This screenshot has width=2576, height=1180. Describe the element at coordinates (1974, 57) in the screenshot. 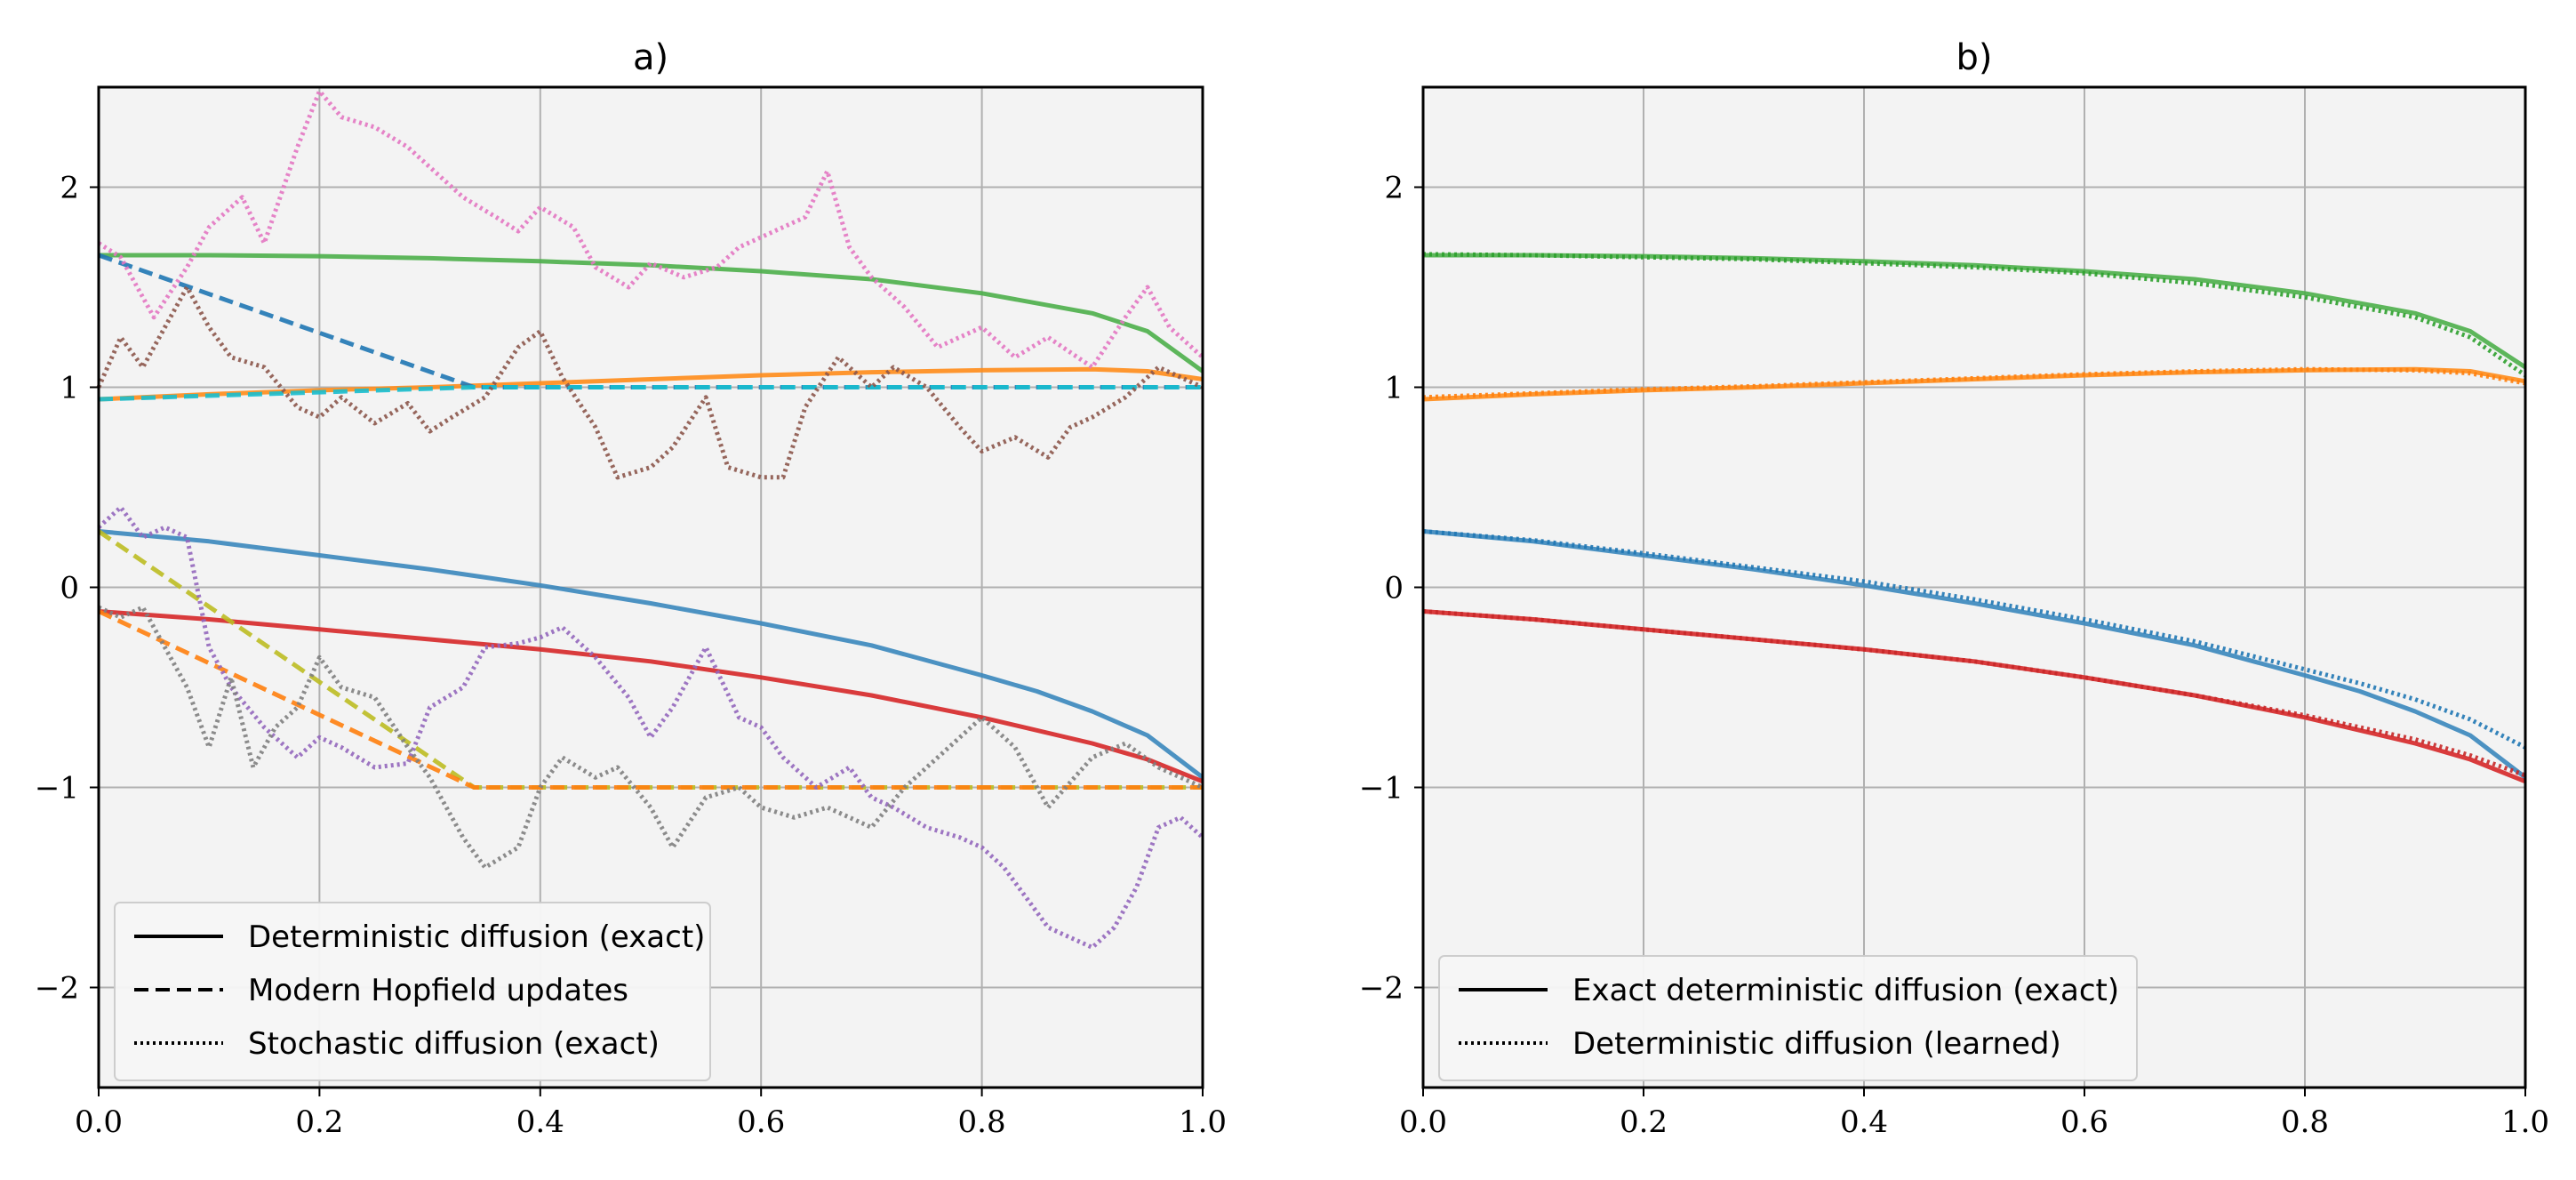

I see `chart-title: b)` at that location.